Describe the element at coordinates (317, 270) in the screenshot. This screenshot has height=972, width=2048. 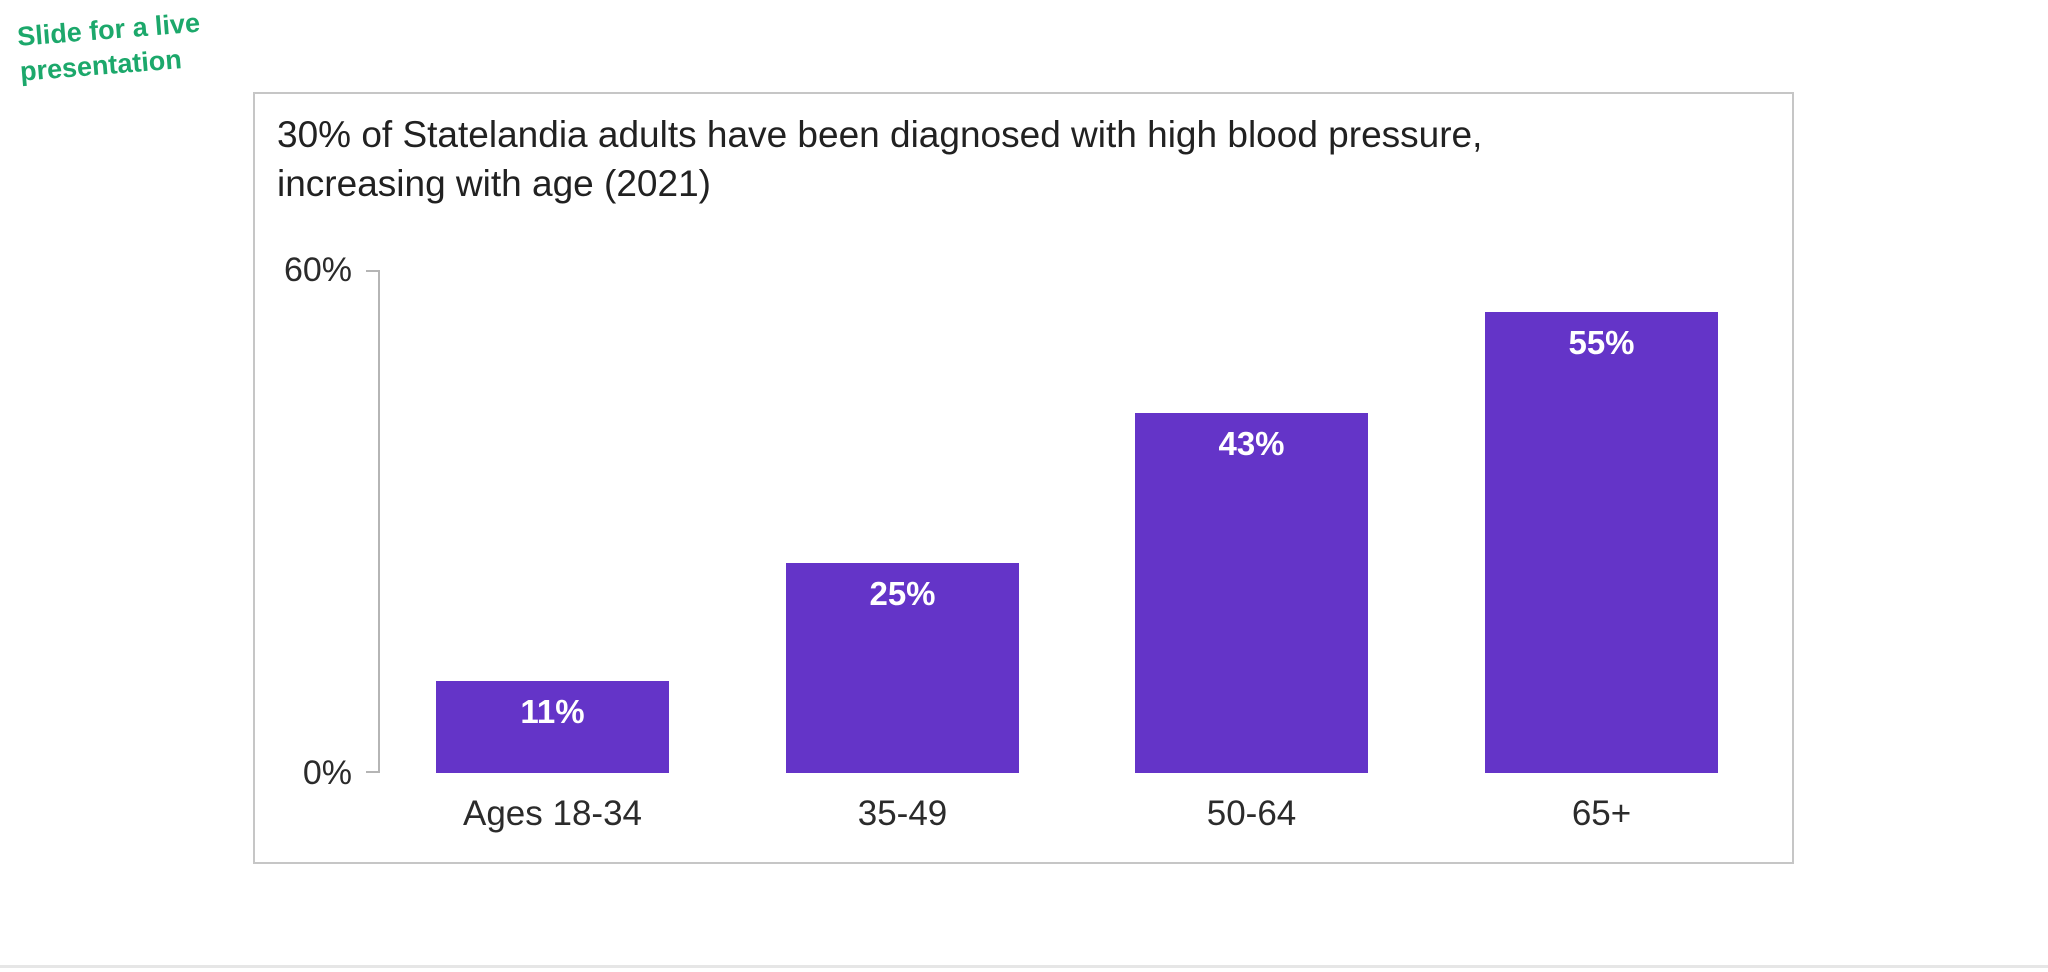
I see `y-axis-max-label: 60%` at that location.